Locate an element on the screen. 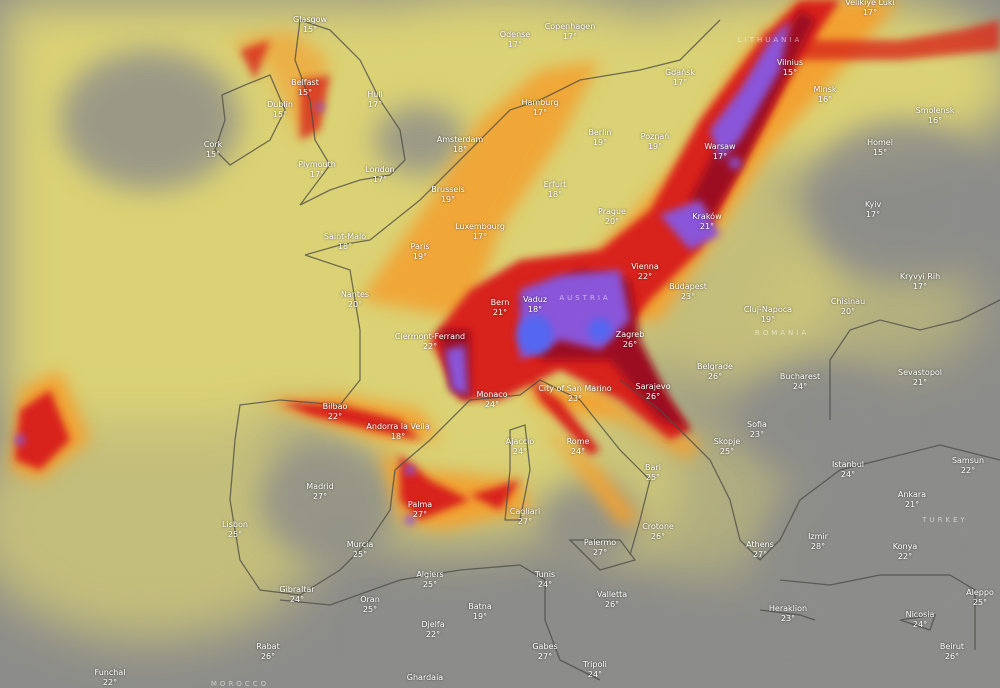 Image resolution: width=1000 pixels, height=688 pixels. city-label: Poznań 19° is located at coordinates (655, 142).